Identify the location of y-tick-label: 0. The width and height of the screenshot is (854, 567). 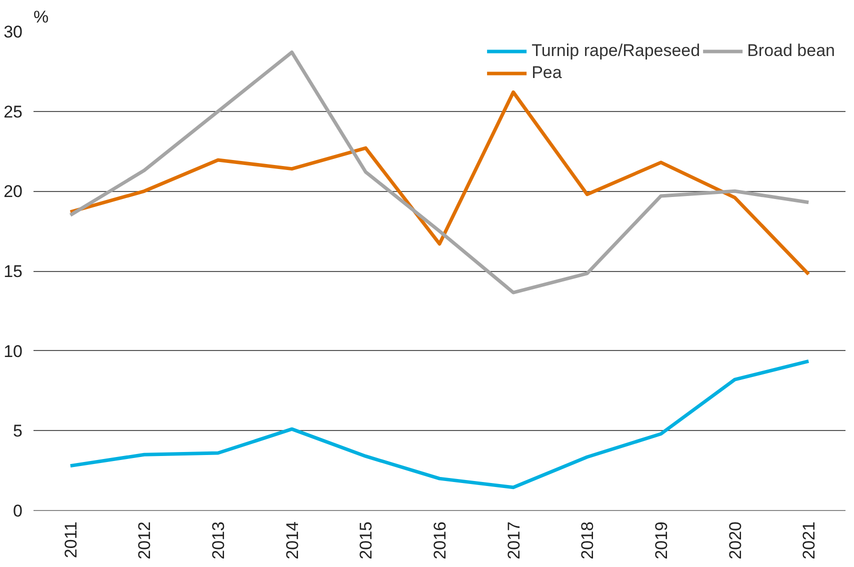
(18, 511).